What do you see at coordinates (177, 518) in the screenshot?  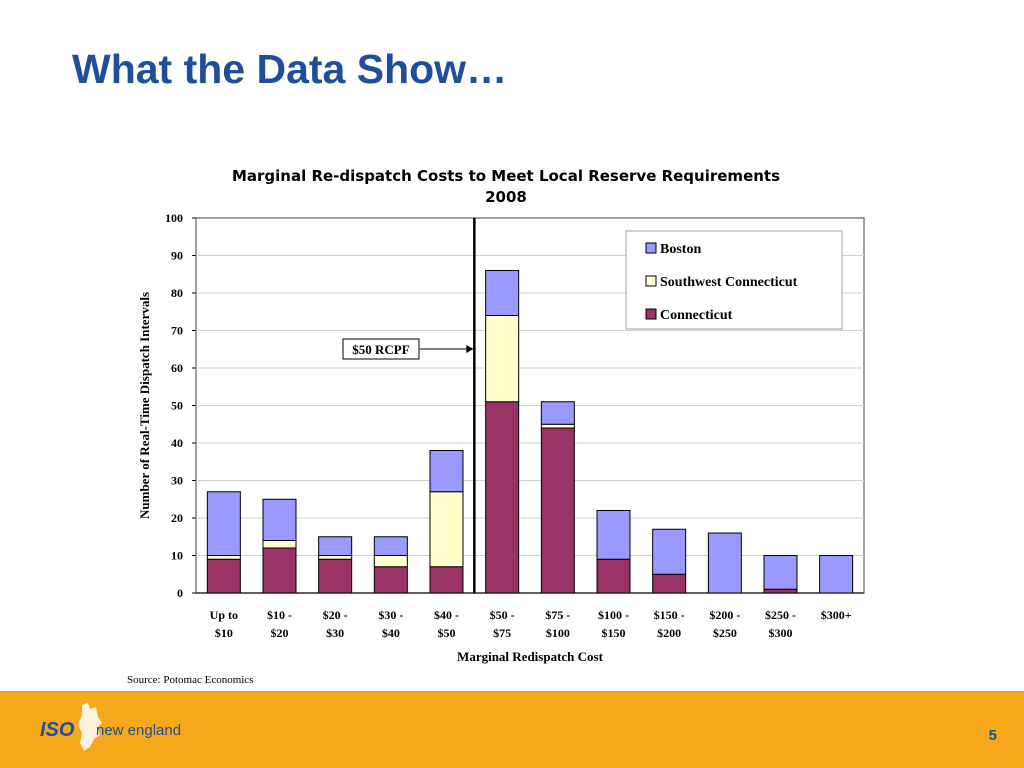 I see `y-tick-label: 20` at bounding box center [177, 518].